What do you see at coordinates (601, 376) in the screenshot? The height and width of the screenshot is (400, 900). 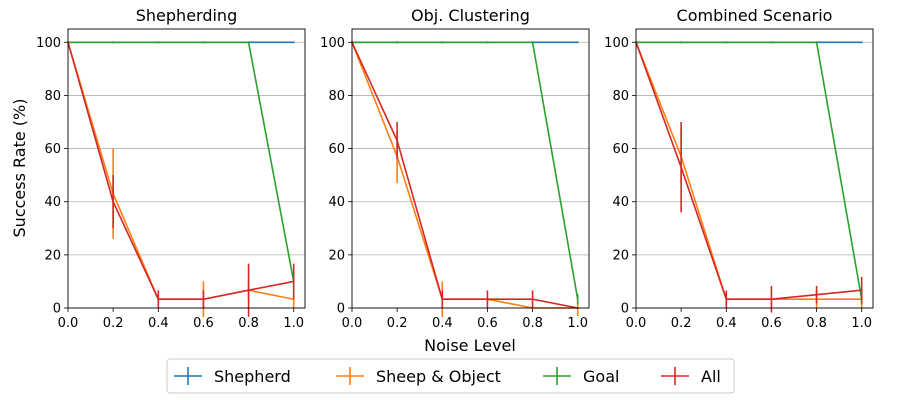 I see `legend-label: Goal` at bounding box center [601, 376].